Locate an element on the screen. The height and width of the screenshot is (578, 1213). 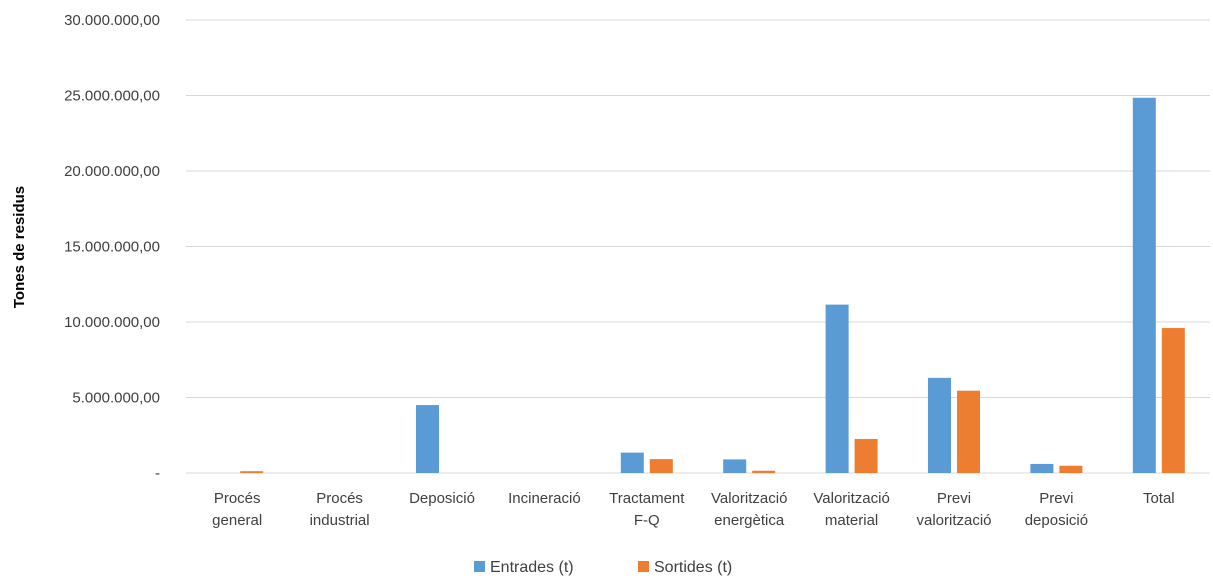
x-category-label: Incineració is located at coordinates (544, 498).